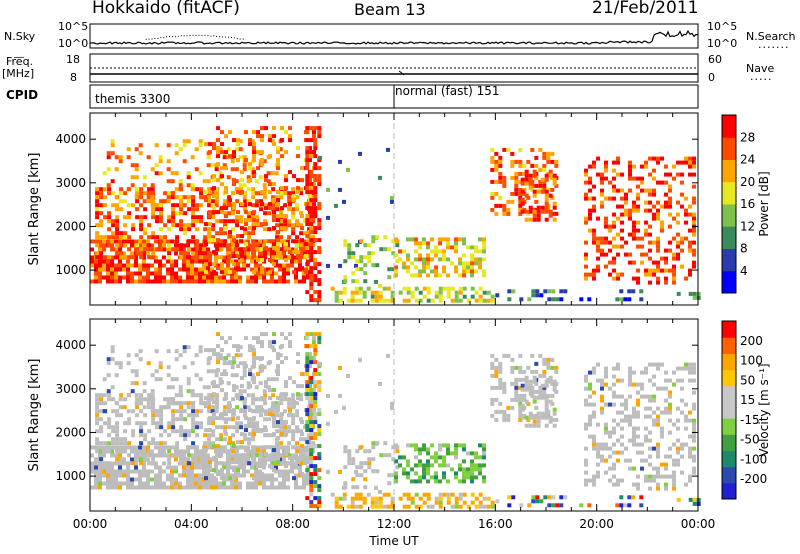 Image resolution: width=800 pixels, height=554 pixels. Describe the element at coordinates (764, 203) in the screenshot. I see `power-colorbar-label: Power [dB]` at that location.